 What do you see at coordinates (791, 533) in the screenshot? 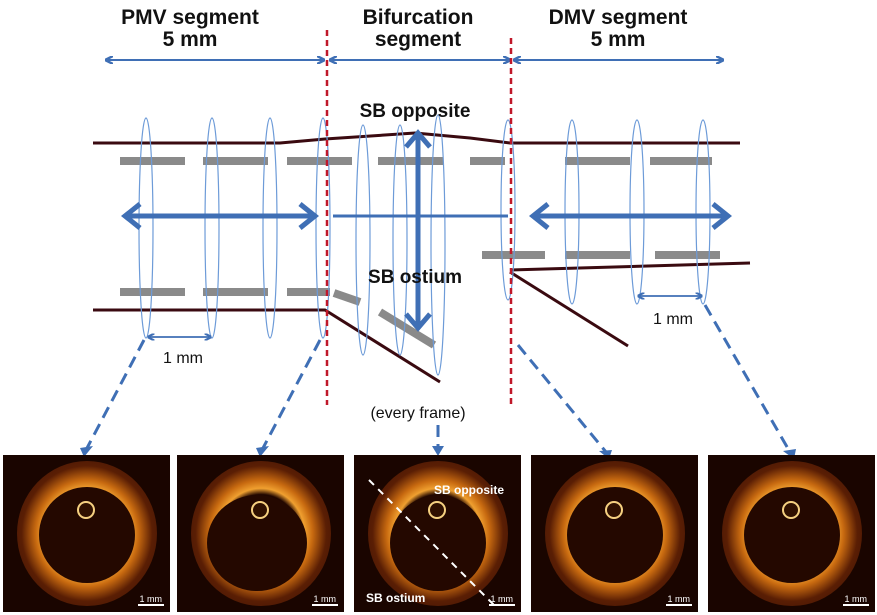
I see `oct-image-dmv: 1 mm` at bounding box center [791, 533].